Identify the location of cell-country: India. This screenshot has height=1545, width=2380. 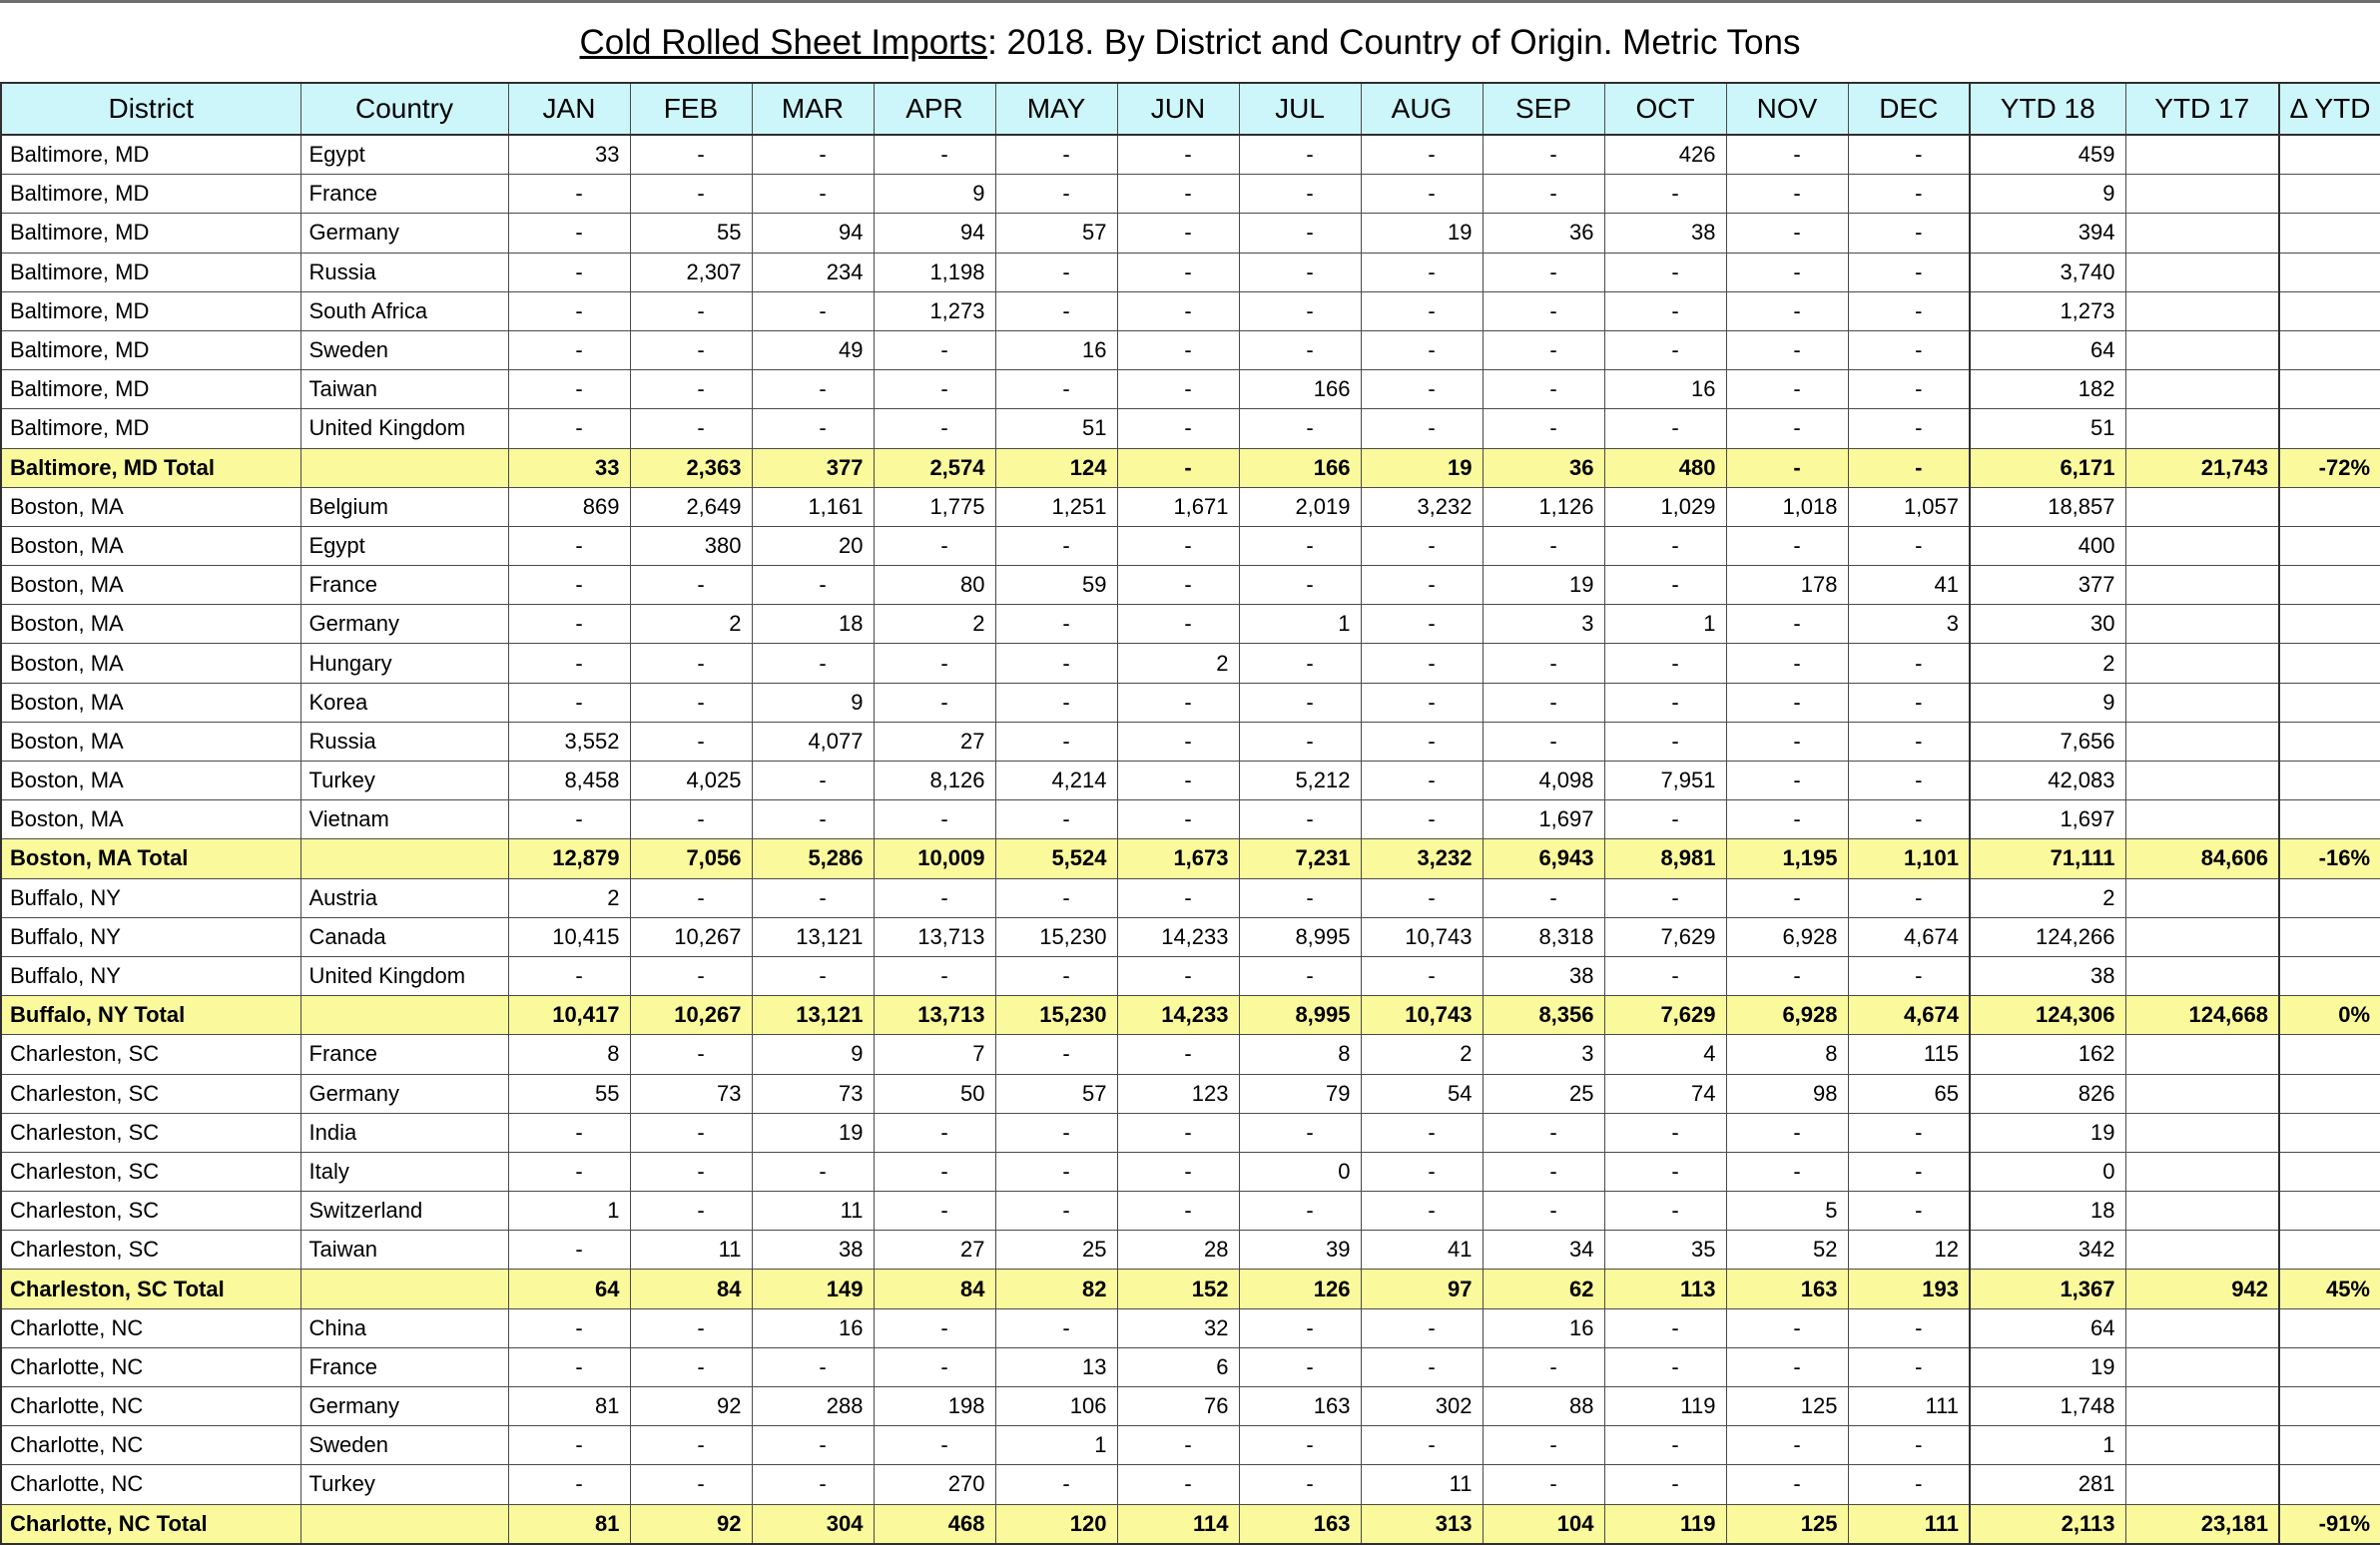
(404, 1132).